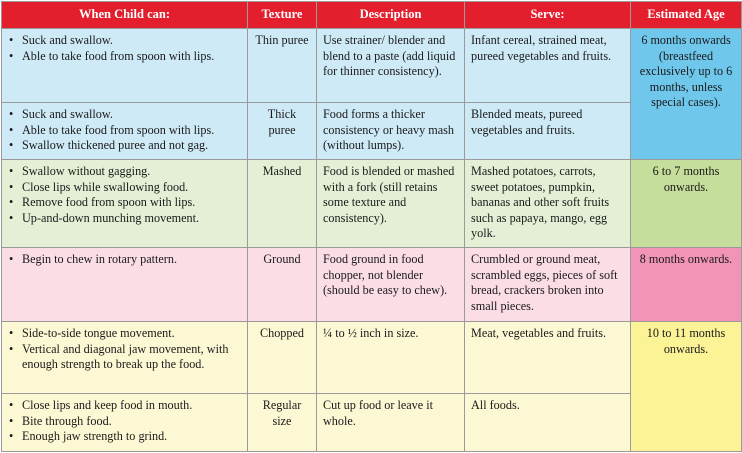 The height and width of the screenshot is (453, 742). What do you see at coordinates (686, 15) in the screenshot?
I see `header-estimated-age: Estimated Age` at bounding box center [686, 15].